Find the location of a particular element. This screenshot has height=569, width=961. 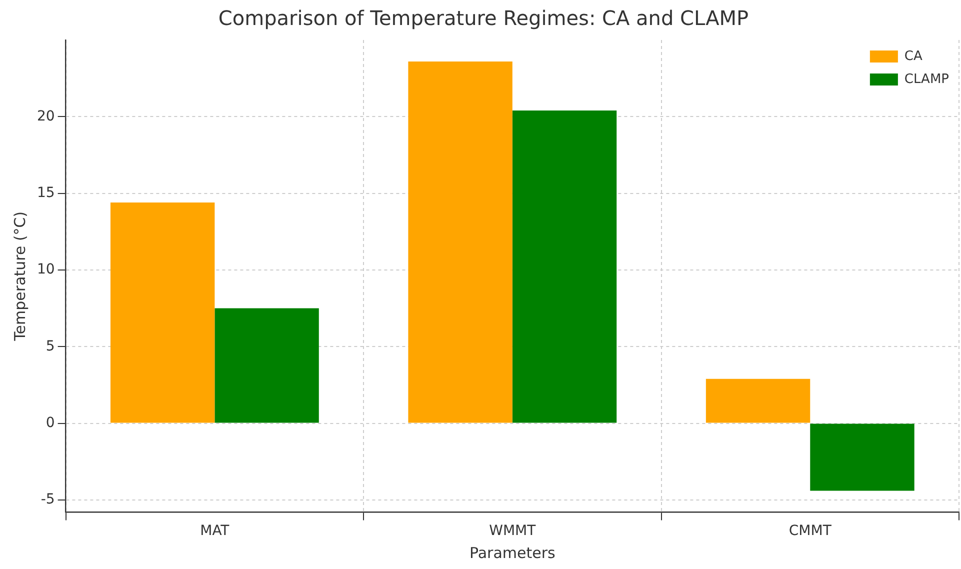

x-tick-label: MAT is located at coordinates (215, 531).